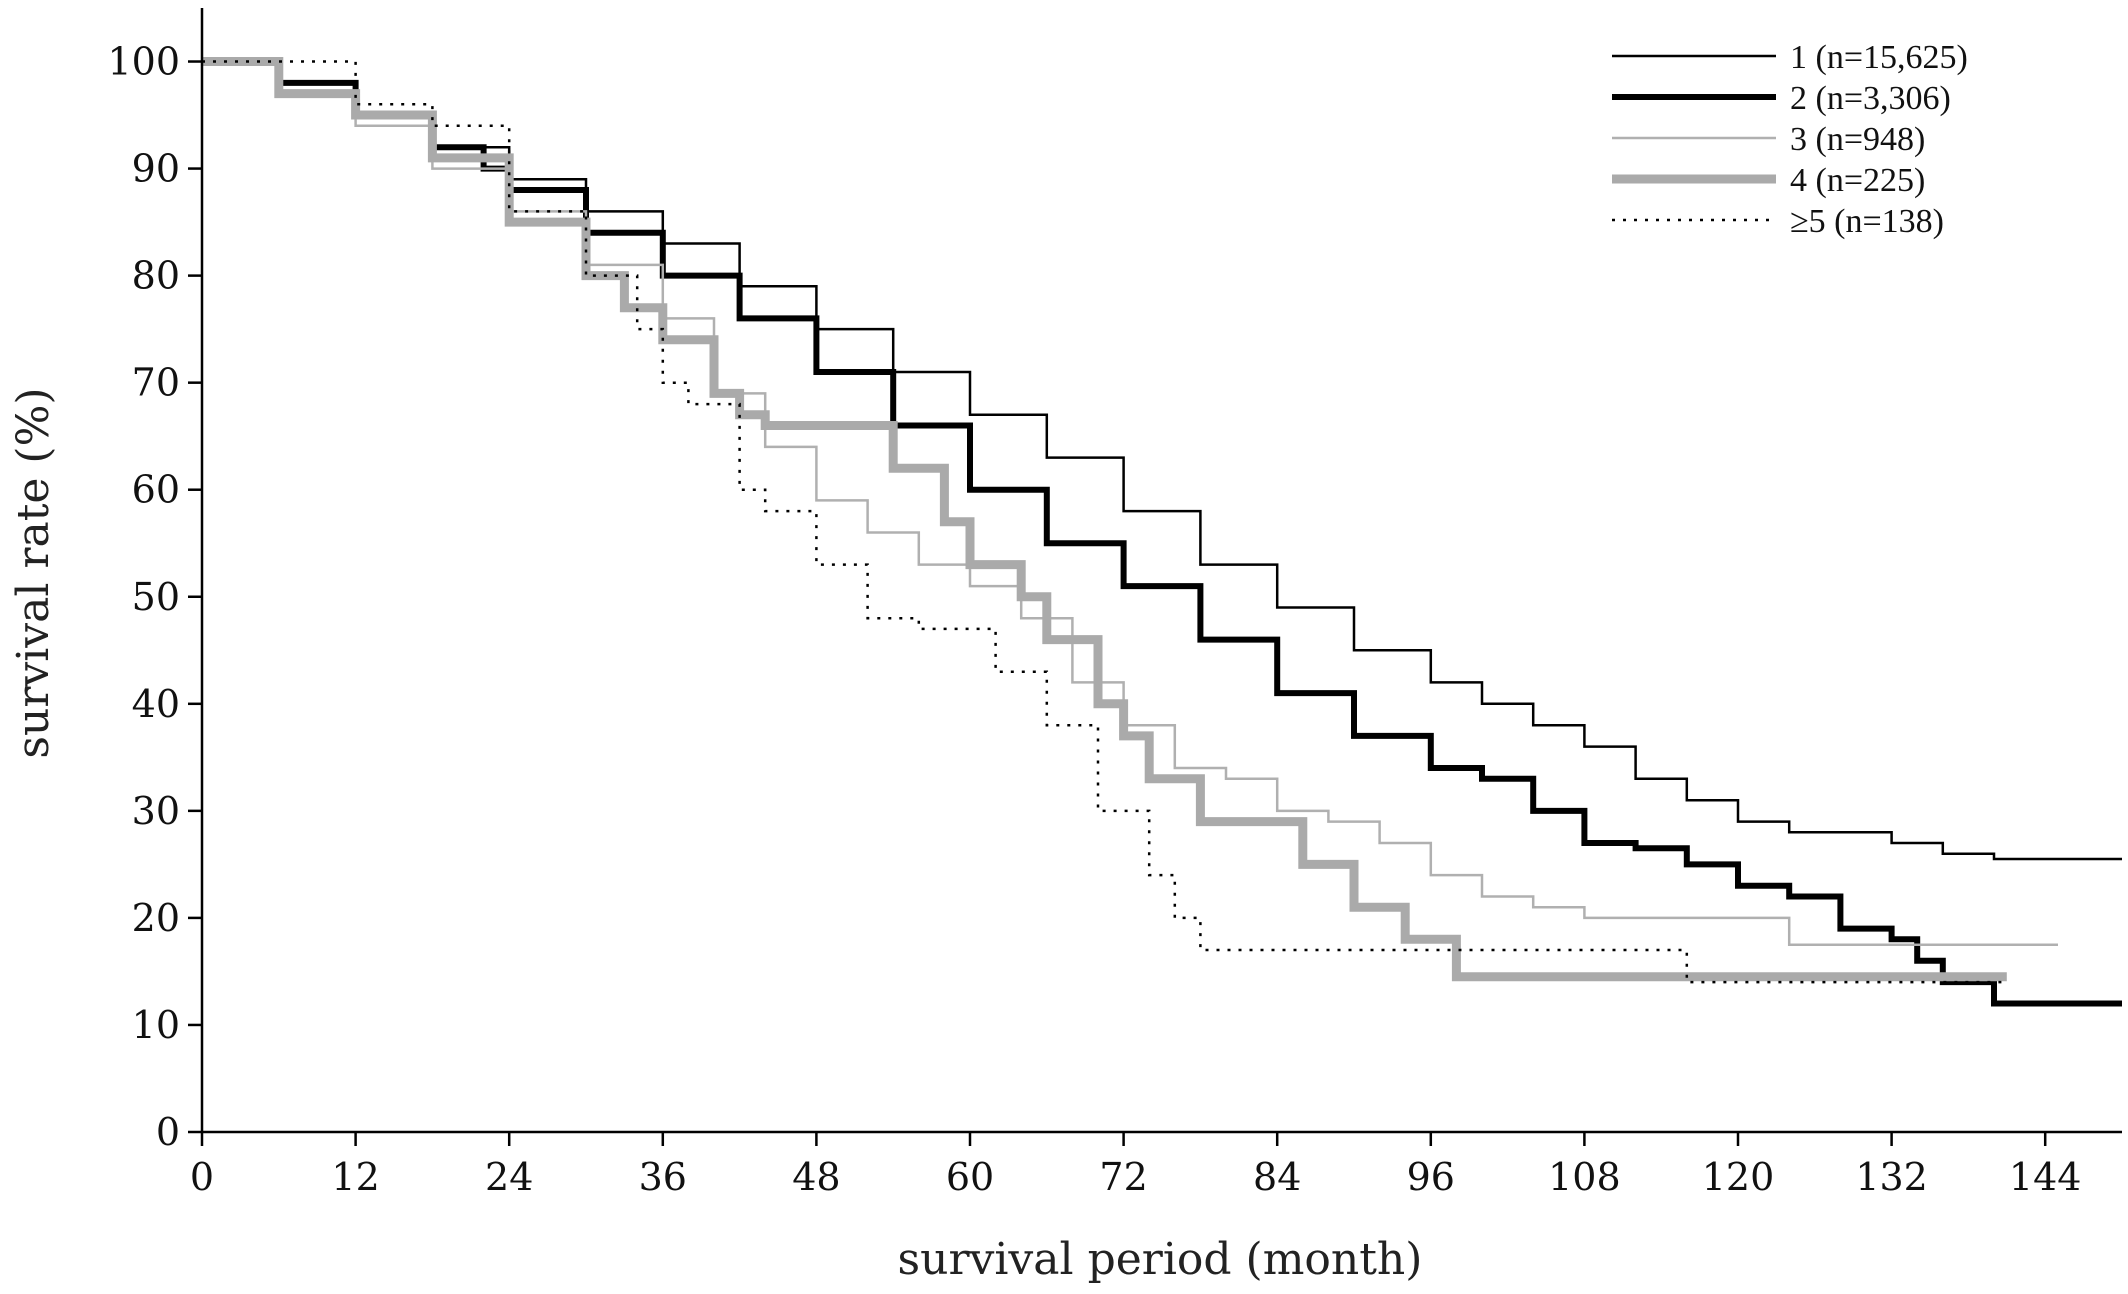 This screenshot has height=1294, width=2128. I want to click on x-tick-label: 120, so click(1738, 1177).